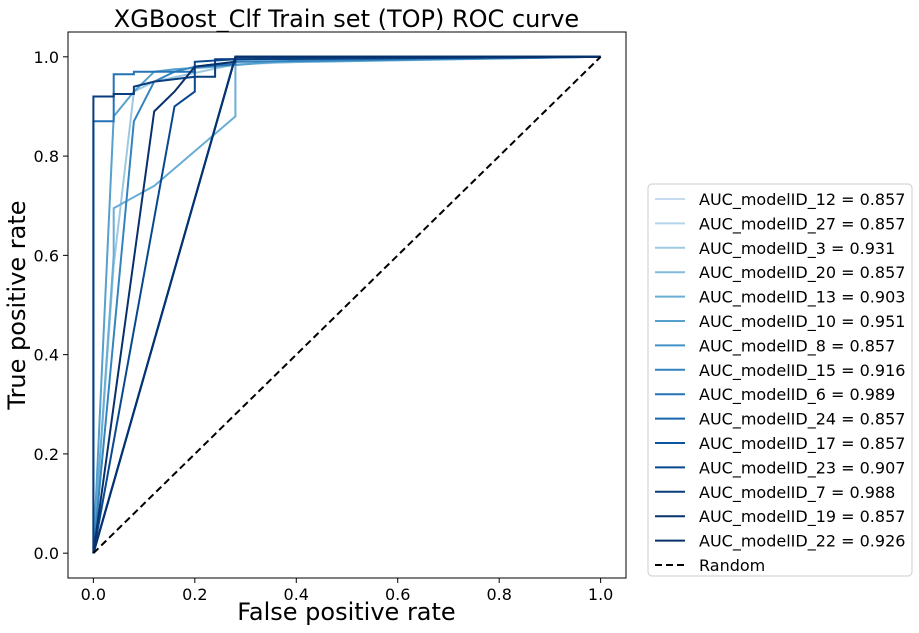 This screenshot has width=919, height=633. Describe the element at coordinates (802, 273) in the screenshot. I see `legend-label-3: AUC_modelID_20 = 0.857` at that location.